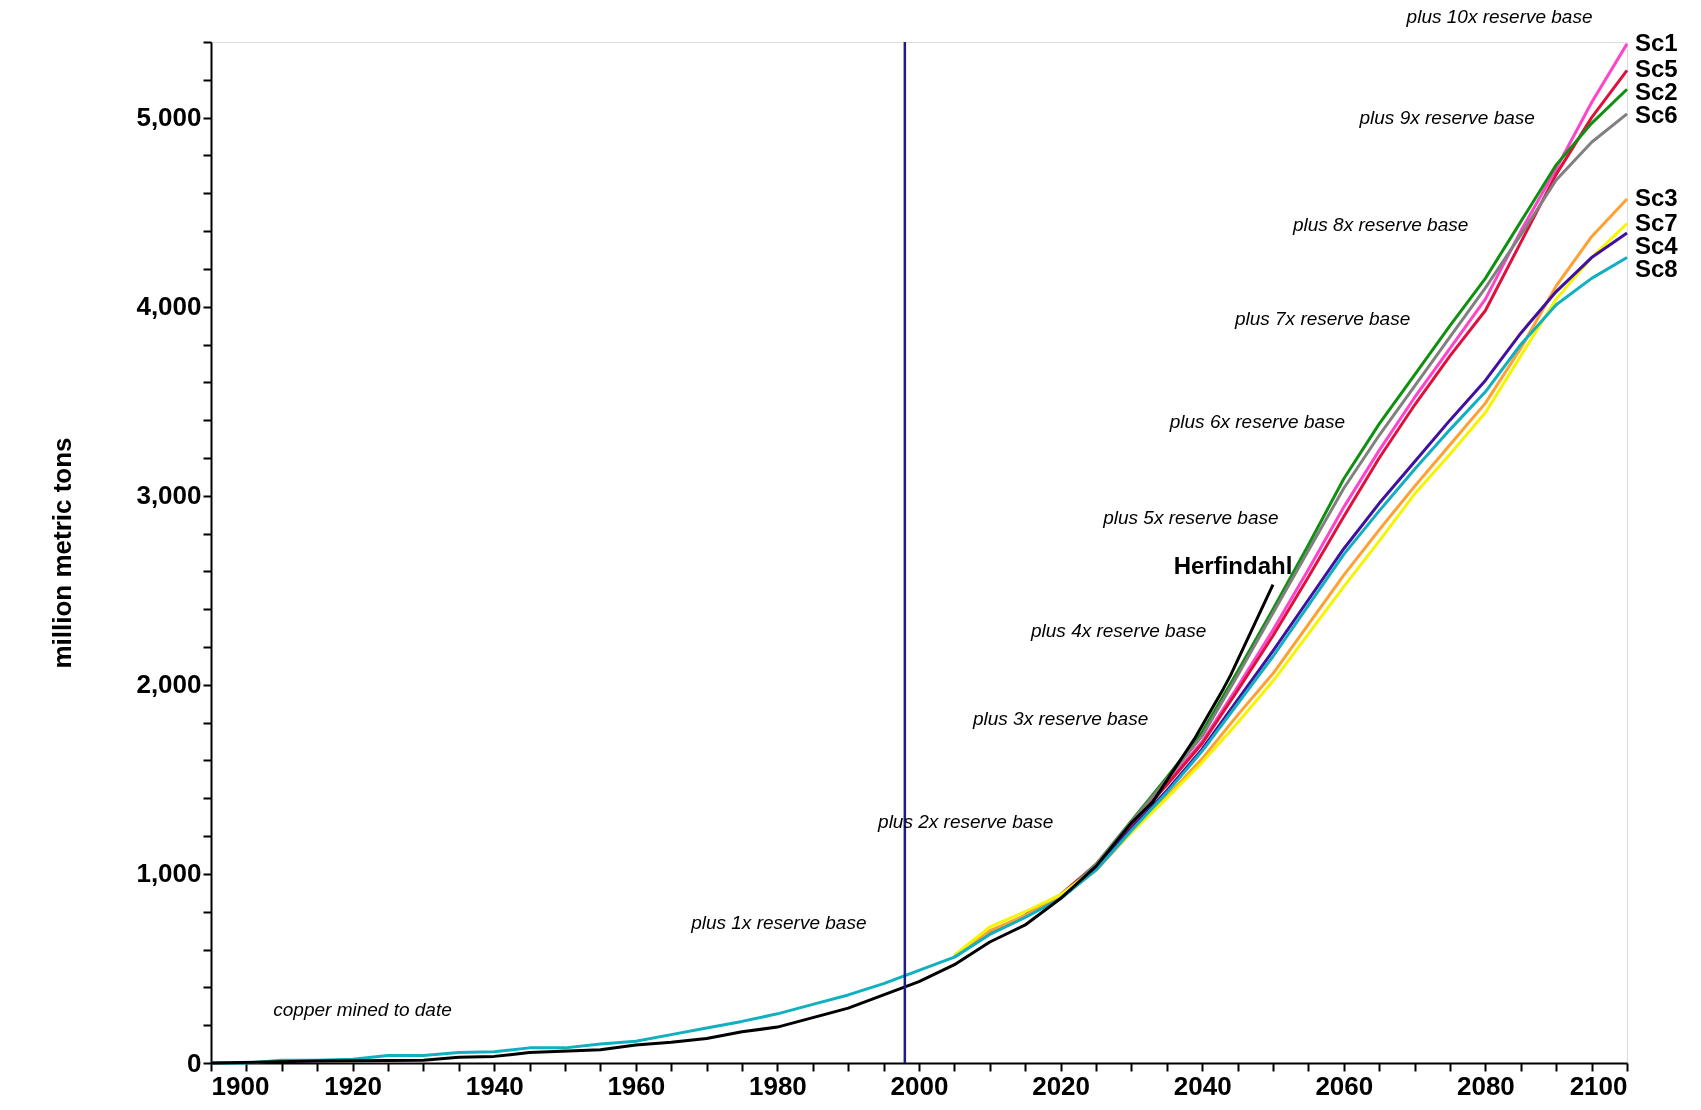 The width and height of the screenshot is (1701, 1110). What do you see at coordinates (1656, 42) in the screenshot?
I see `series-label: Sc1` at bounding box center [1656, 42].